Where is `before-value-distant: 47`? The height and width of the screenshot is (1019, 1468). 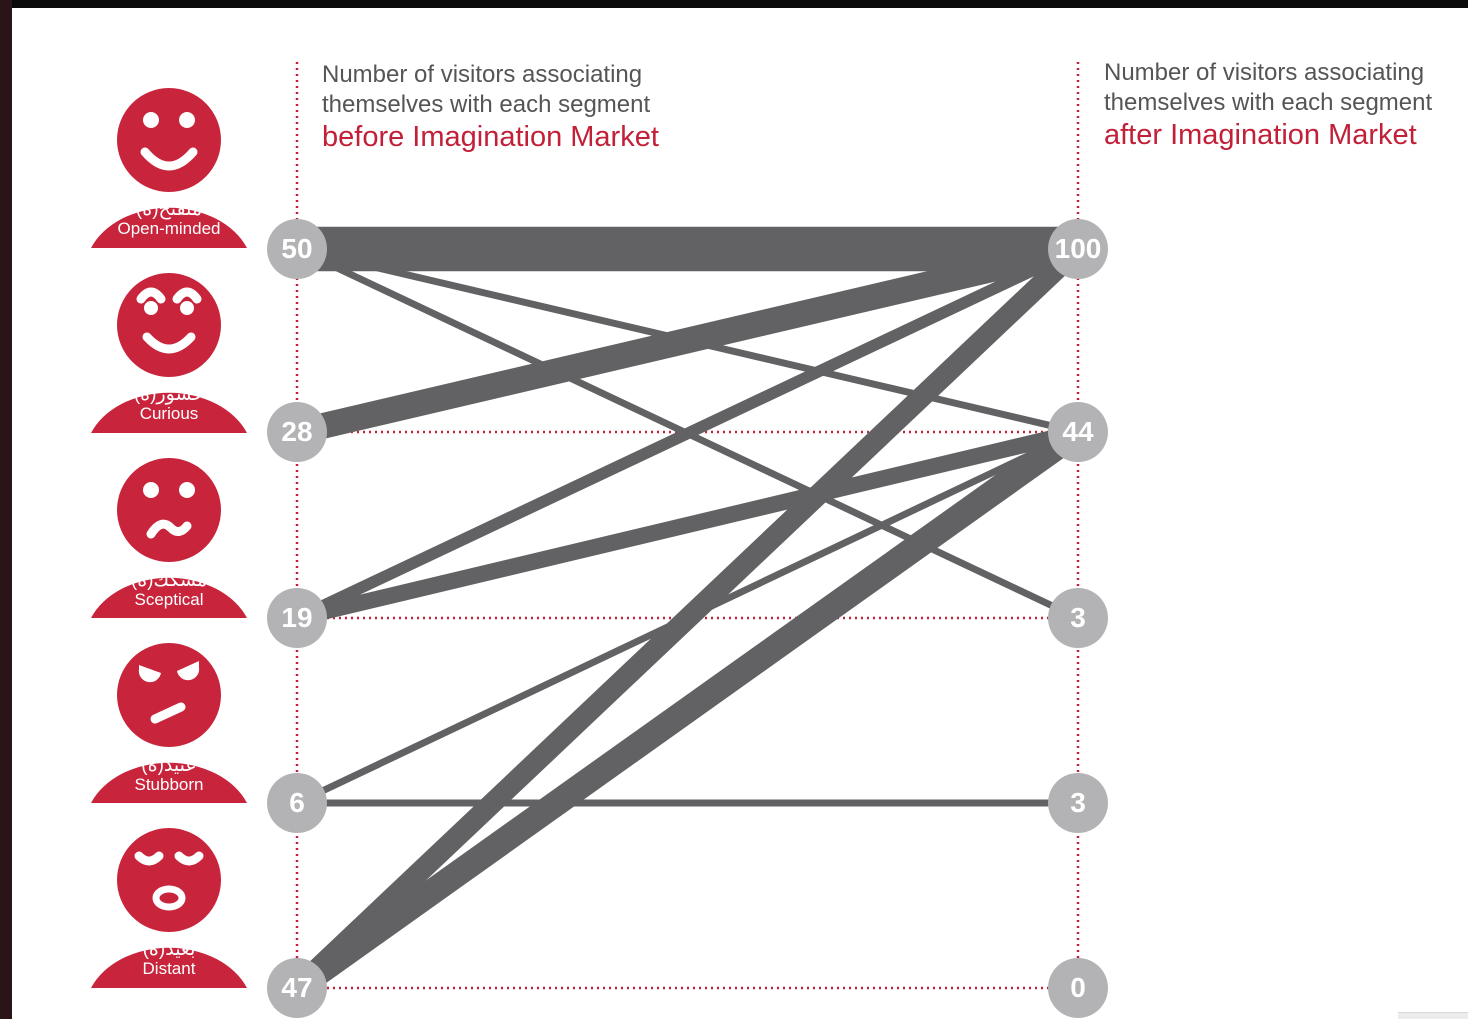
before-value-distant: 47 is located at coordinates (297, 988).